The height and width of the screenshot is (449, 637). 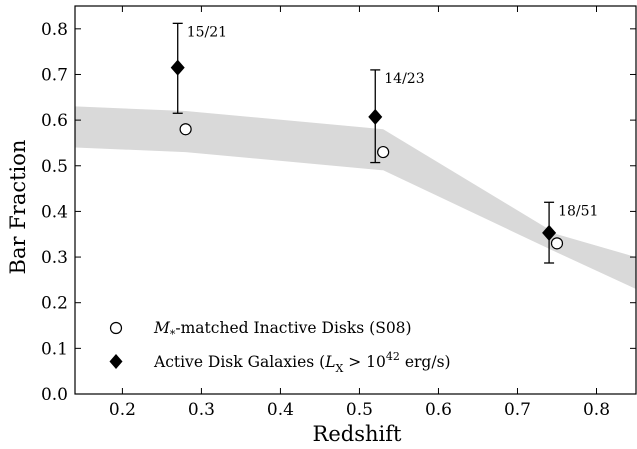 What do you see at coordinates (207, 32) in the screenshot?
I see `point-label: 15/21` at bounding box center [207, 32].